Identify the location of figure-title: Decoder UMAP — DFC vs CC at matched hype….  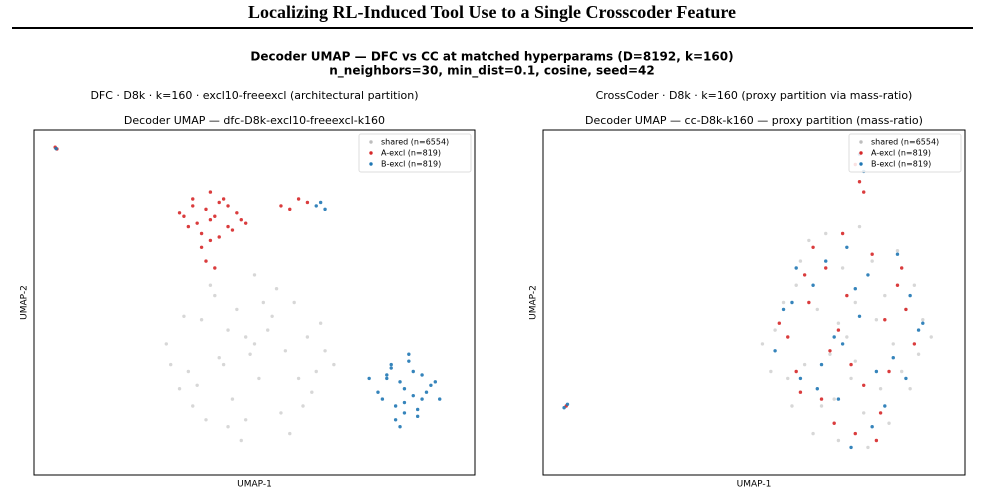
(491, 57).